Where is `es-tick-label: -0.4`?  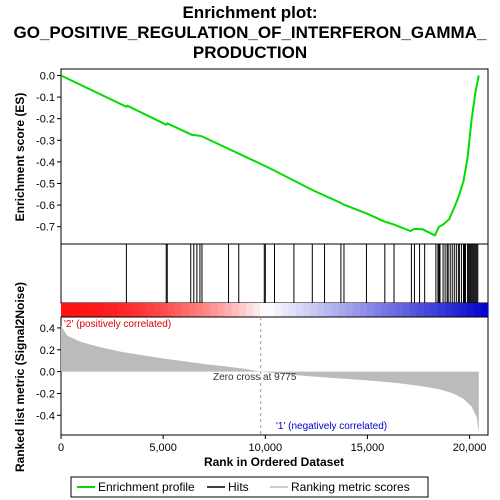 es-tick-label: -0.4 is located at coordinates (45, 163).